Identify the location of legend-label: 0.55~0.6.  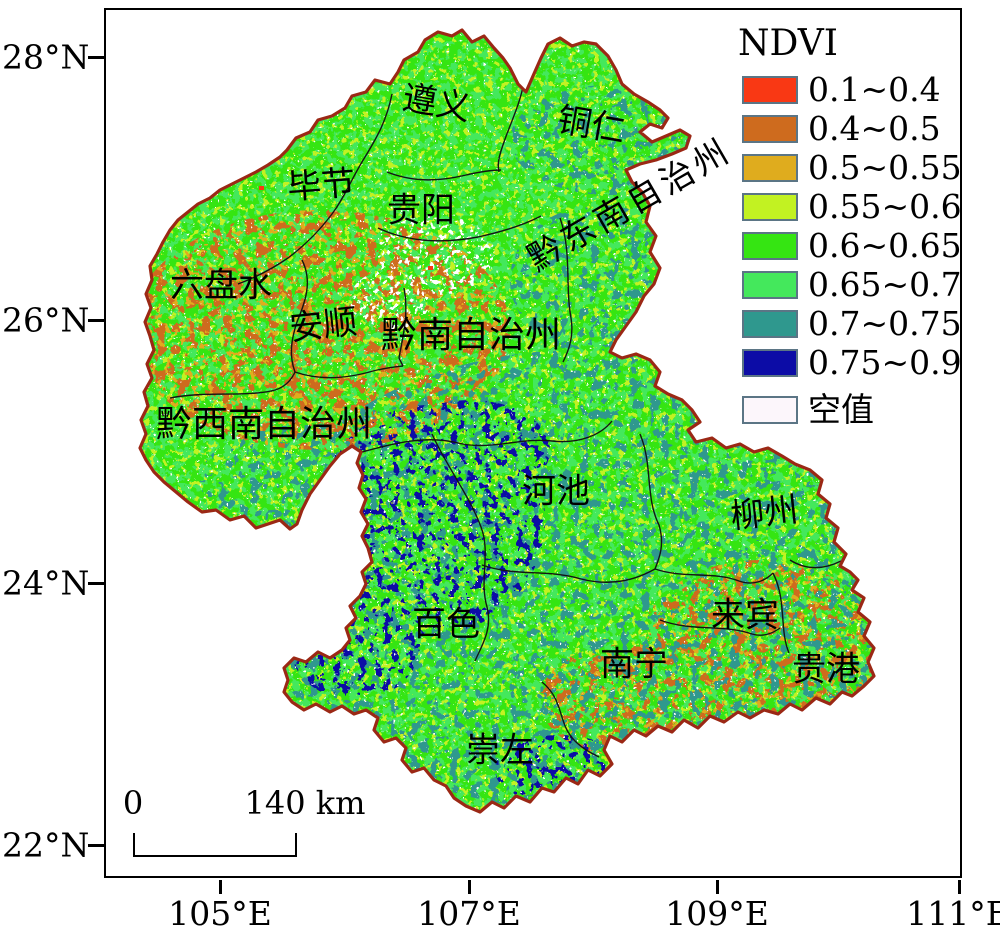
(885, 206).